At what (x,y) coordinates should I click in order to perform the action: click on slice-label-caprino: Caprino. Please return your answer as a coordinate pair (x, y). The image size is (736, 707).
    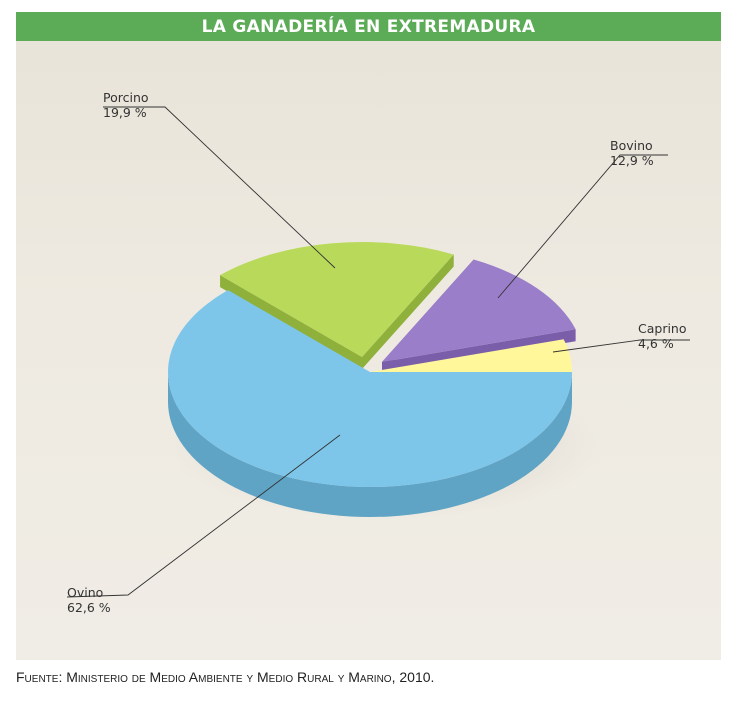
    Looking at the image, I should click on (662, 328).